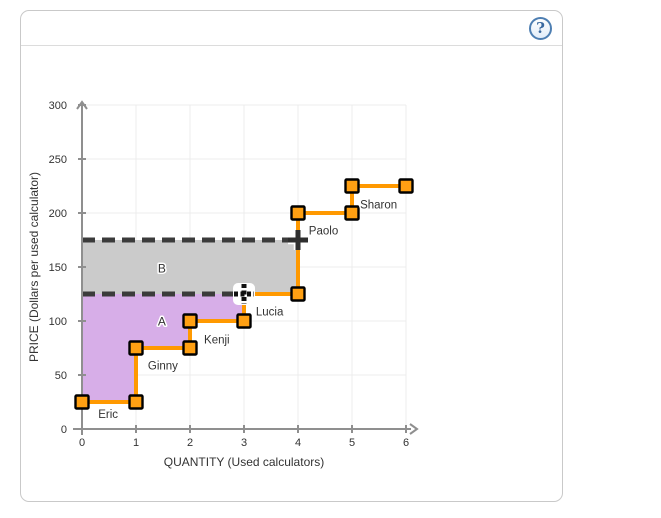  Describe the element at coordinates (190, 267) in the screenshot. I see `region-B-shape` at that location.